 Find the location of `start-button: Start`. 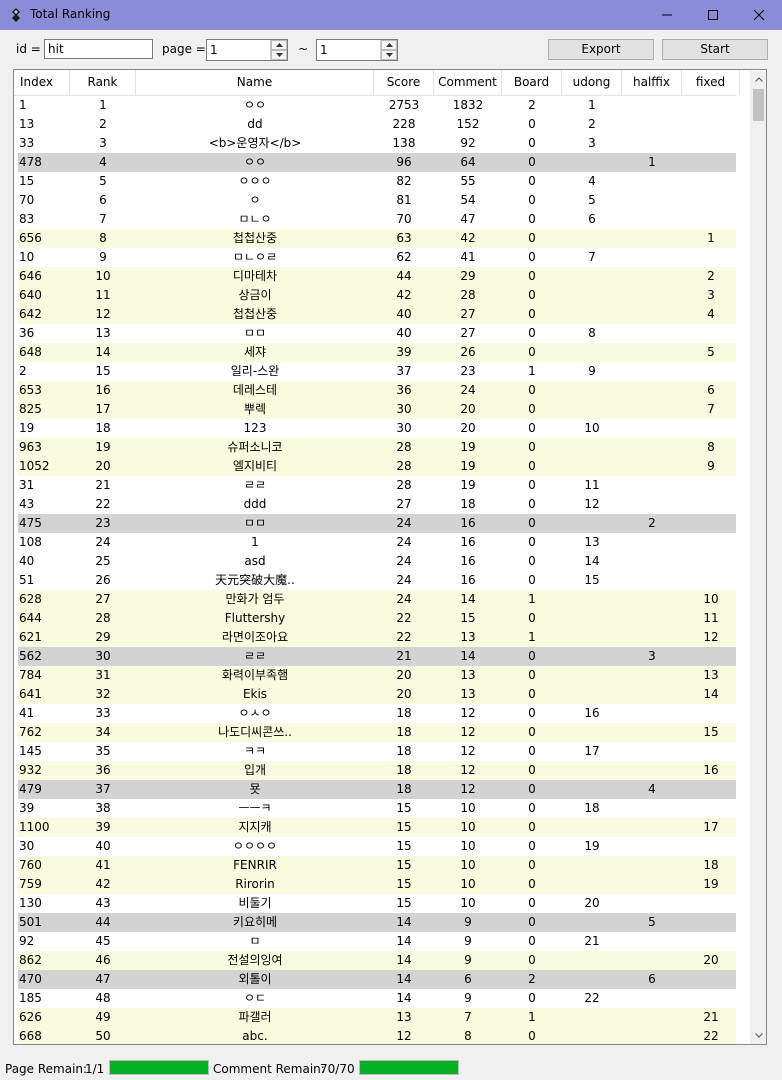

start-button: Start is located at coordinates (715, 49).